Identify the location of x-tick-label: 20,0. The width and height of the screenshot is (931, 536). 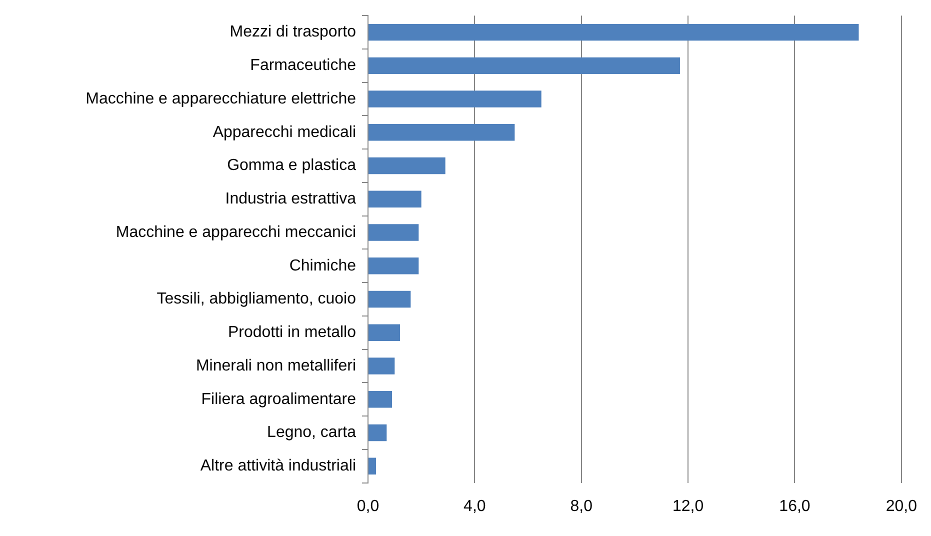
(902, 506).